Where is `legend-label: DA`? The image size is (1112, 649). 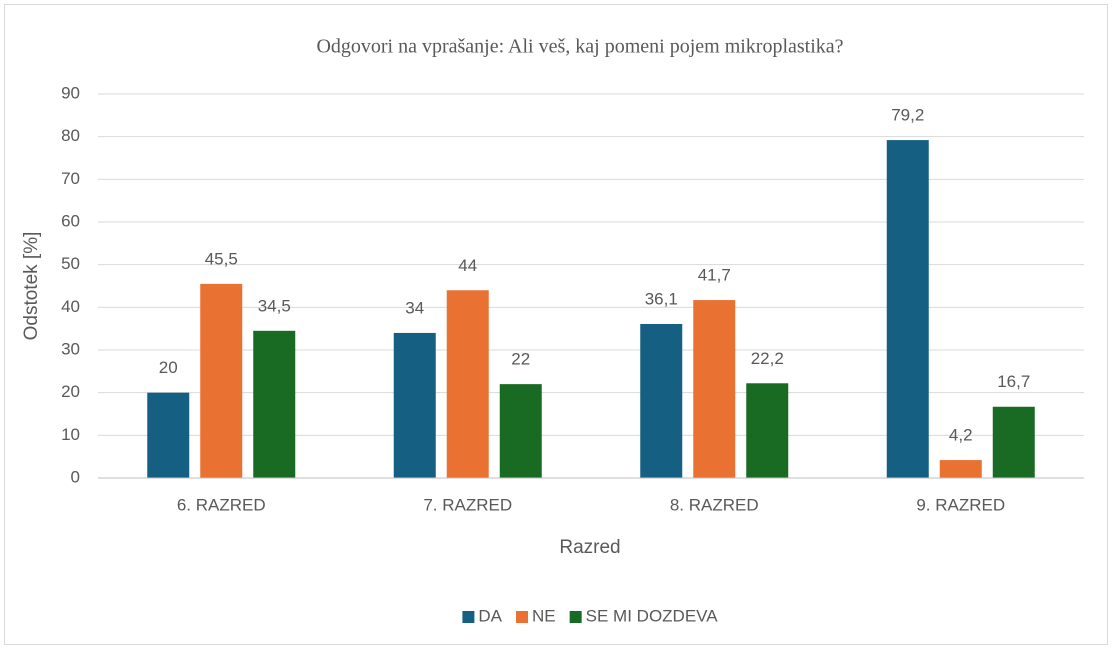 legend-label: DA is located at coordinates (490, 615).